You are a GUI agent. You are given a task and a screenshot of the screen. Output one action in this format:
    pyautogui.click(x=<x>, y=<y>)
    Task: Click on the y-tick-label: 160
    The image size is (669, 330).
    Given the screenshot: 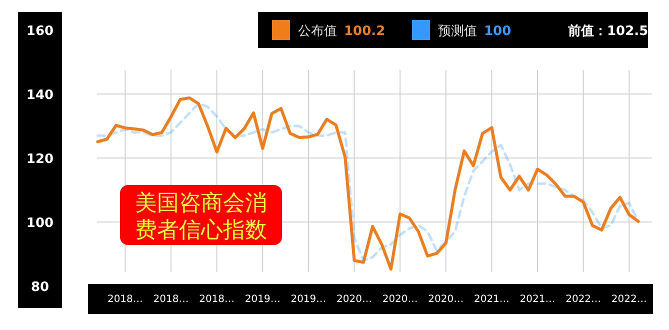 What is the action you would take?
    pyautogui.click(x=40, y=31)
    